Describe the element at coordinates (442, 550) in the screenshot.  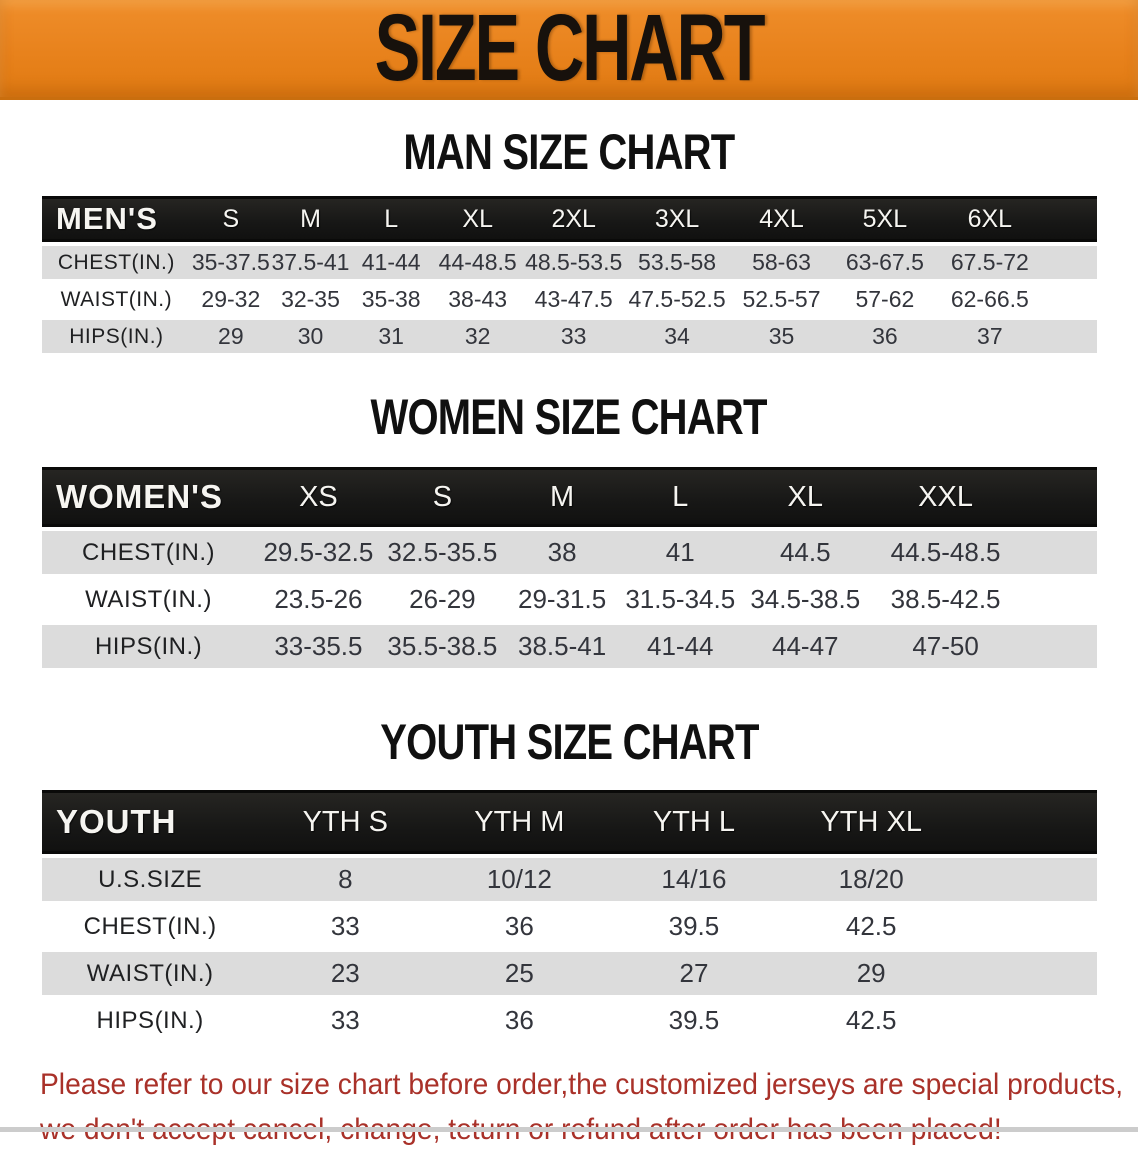
I see `size-value-cell: 32.5-35.5` at that location.